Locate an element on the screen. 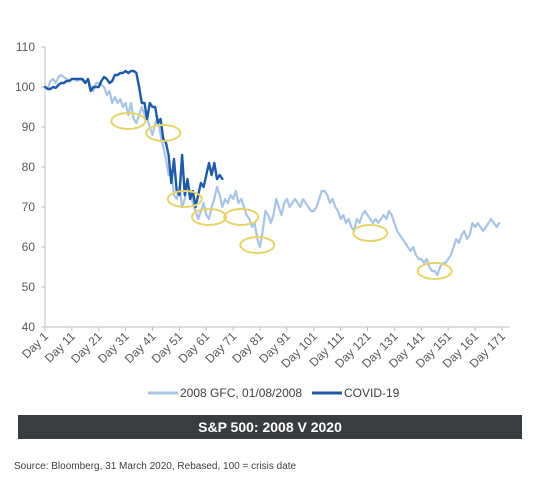 This screenshot has height=483, width=534. y-tick-label: 90 is located at coordinates (29, 127).